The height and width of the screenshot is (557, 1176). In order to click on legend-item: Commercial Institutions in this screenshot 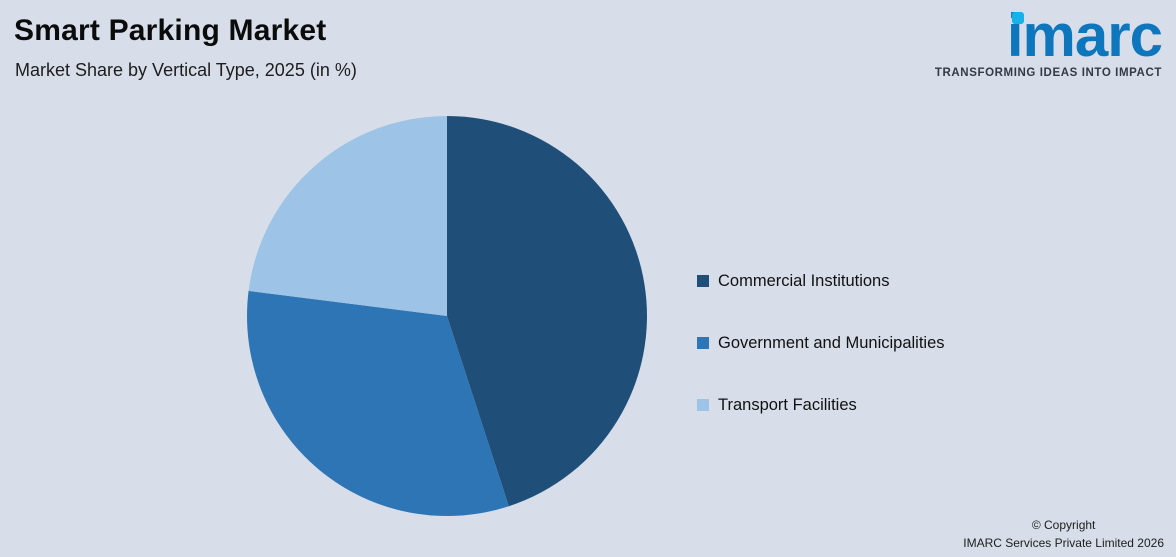, I will do `click(821, 281)`.